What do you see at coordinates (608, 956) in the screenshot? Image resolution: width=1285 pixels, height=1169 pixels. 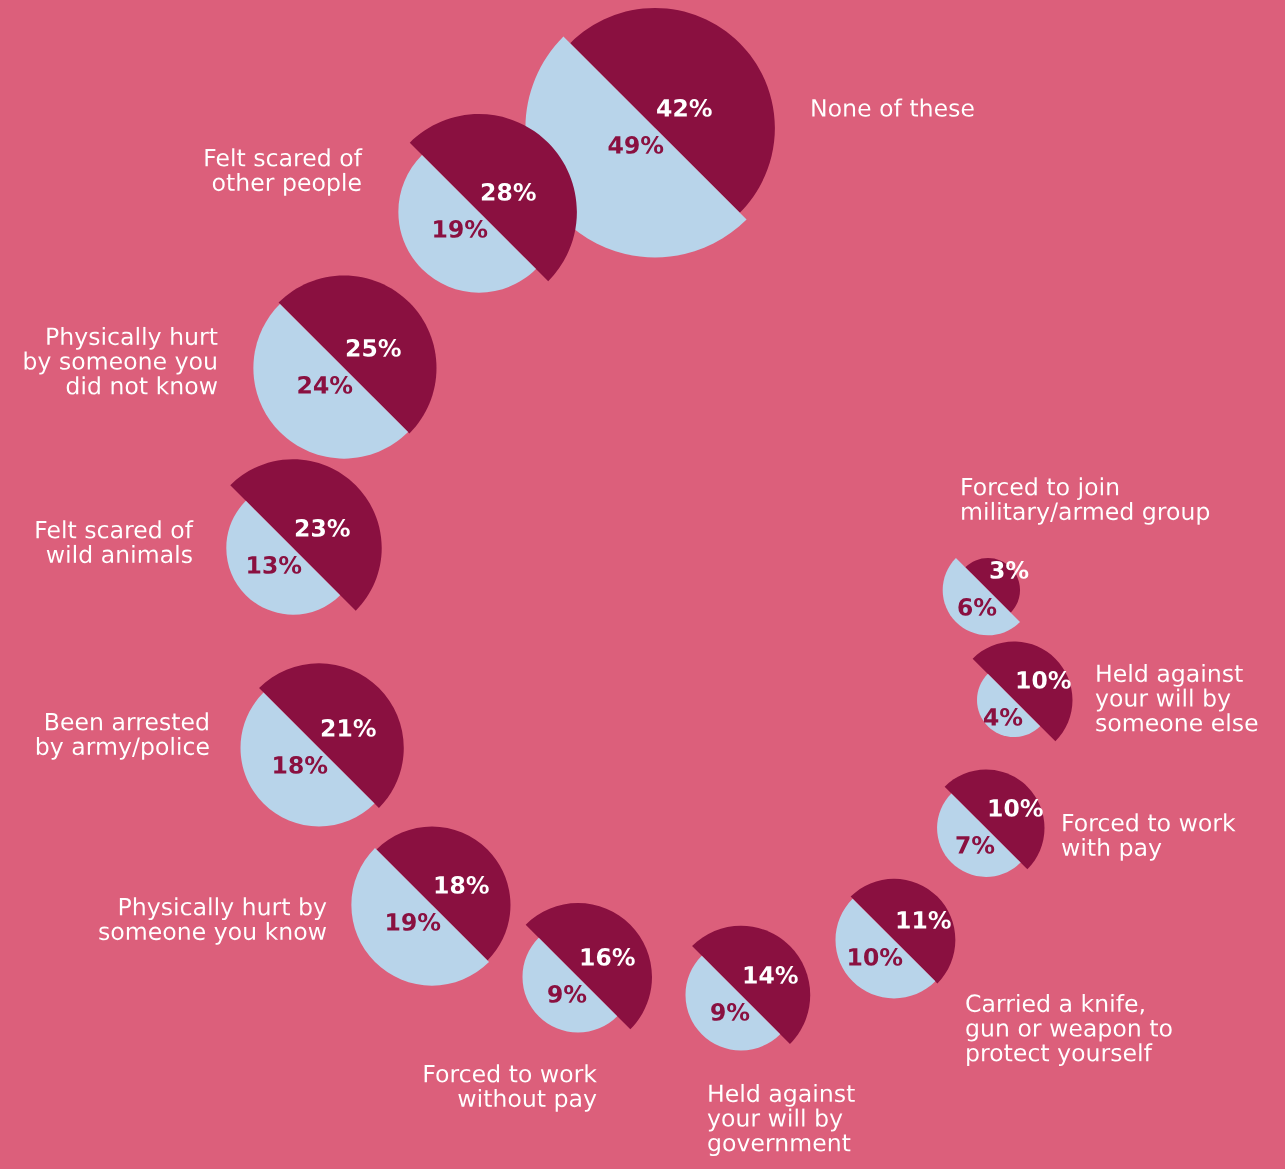 I see `data-label: 16%` at bounding box center [608, 956].